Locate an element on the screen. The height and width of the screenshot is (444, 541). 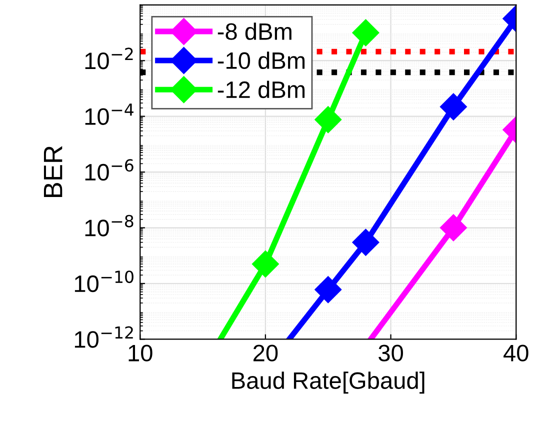
y-tick-label: 10$^{−4}$ is located at coordinates (109, 114).